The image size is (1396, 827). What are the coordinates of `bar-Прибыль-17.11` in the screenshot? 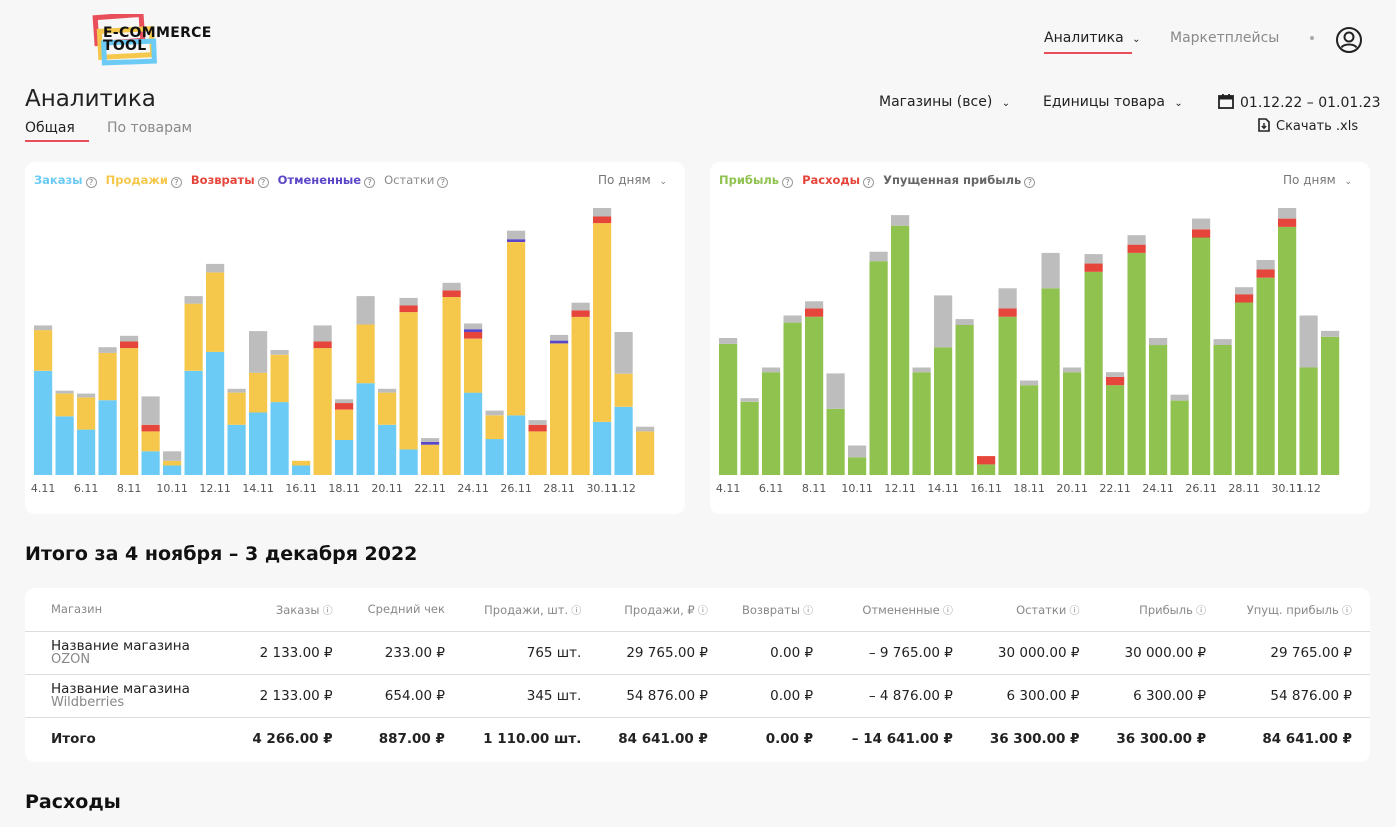 It's located at (1007, 395).